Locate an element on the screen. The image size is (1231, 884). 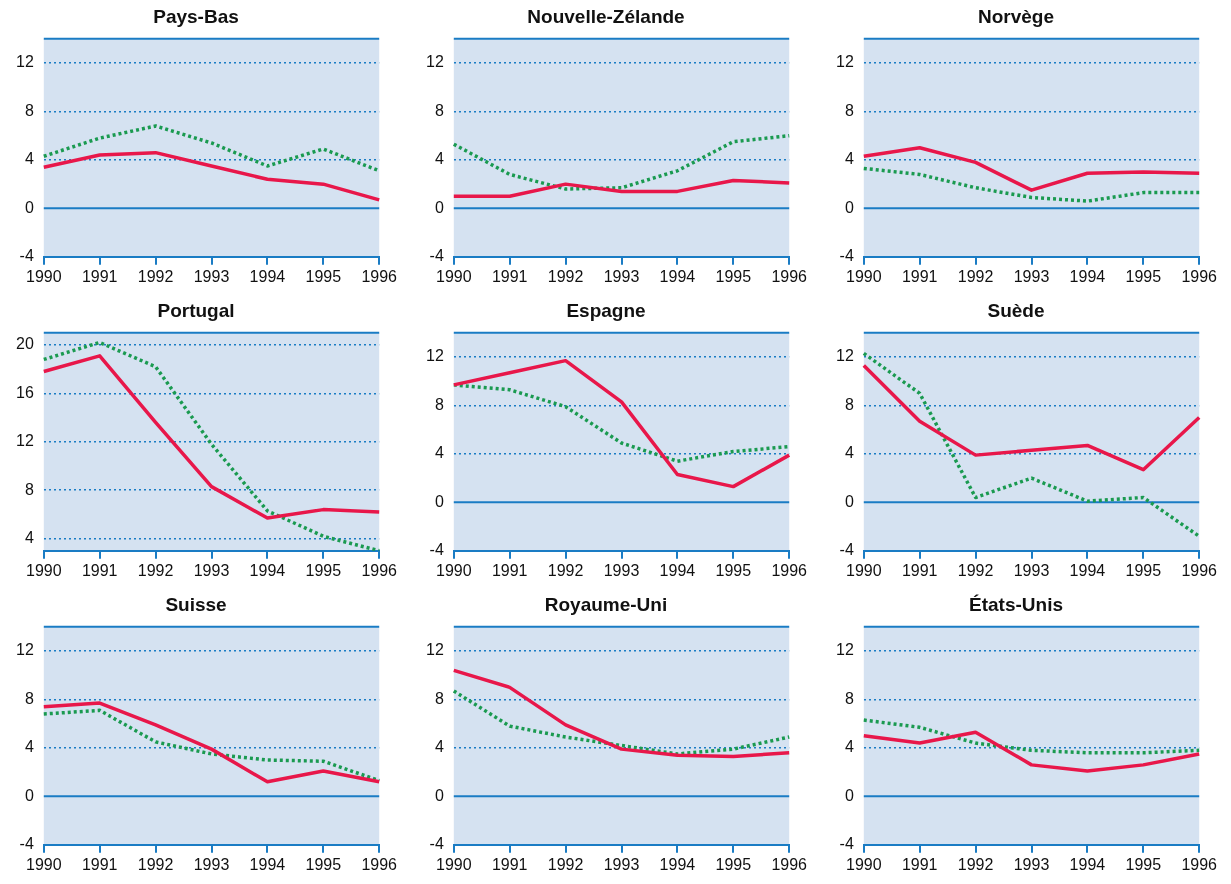
chart-title: Portugal is located at coordinates (196, 310).